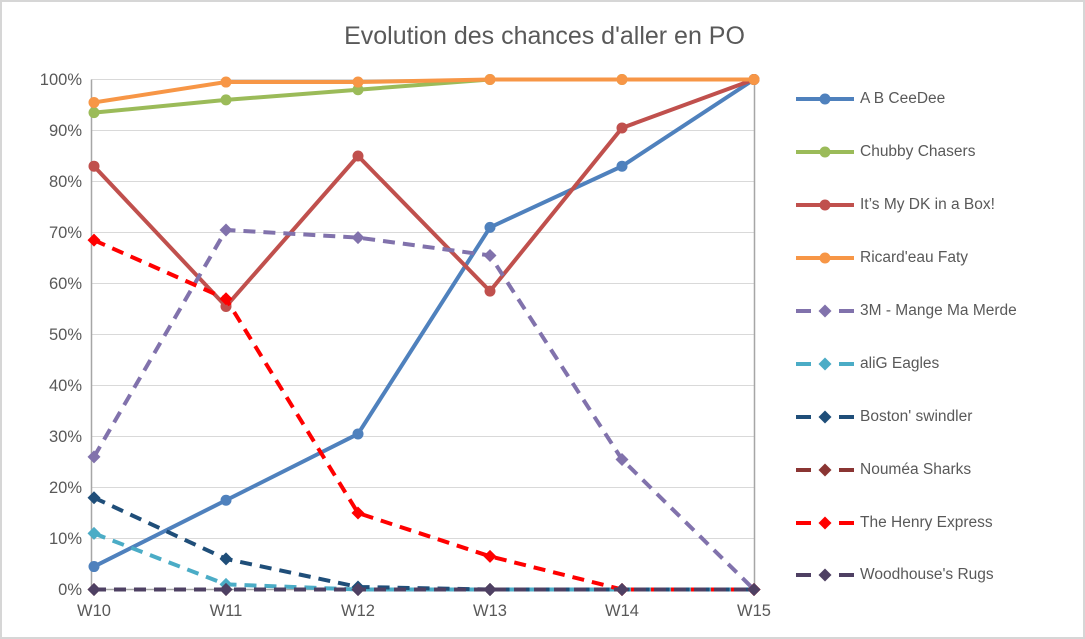 The width and height of the screenshot is (1085, 639). I want to click on legend-item: The Henry Express, so click(936, 522).